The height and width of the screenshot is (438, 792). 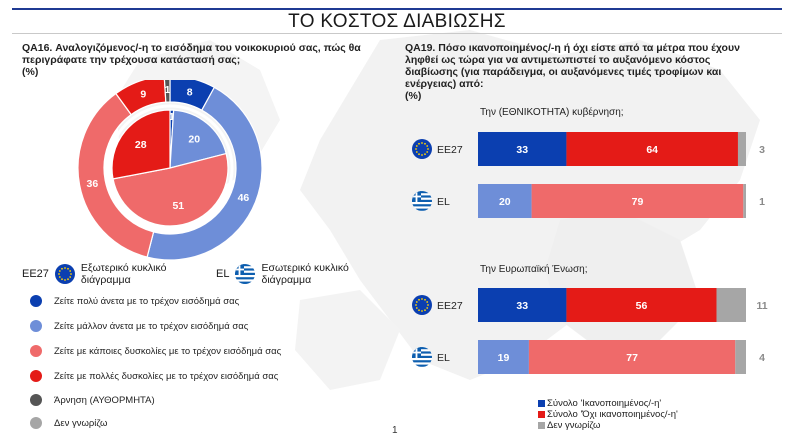 I want to click on bar-legend-item-dont-know: Δεν γνωρίζω, so click(x=608, y=425).